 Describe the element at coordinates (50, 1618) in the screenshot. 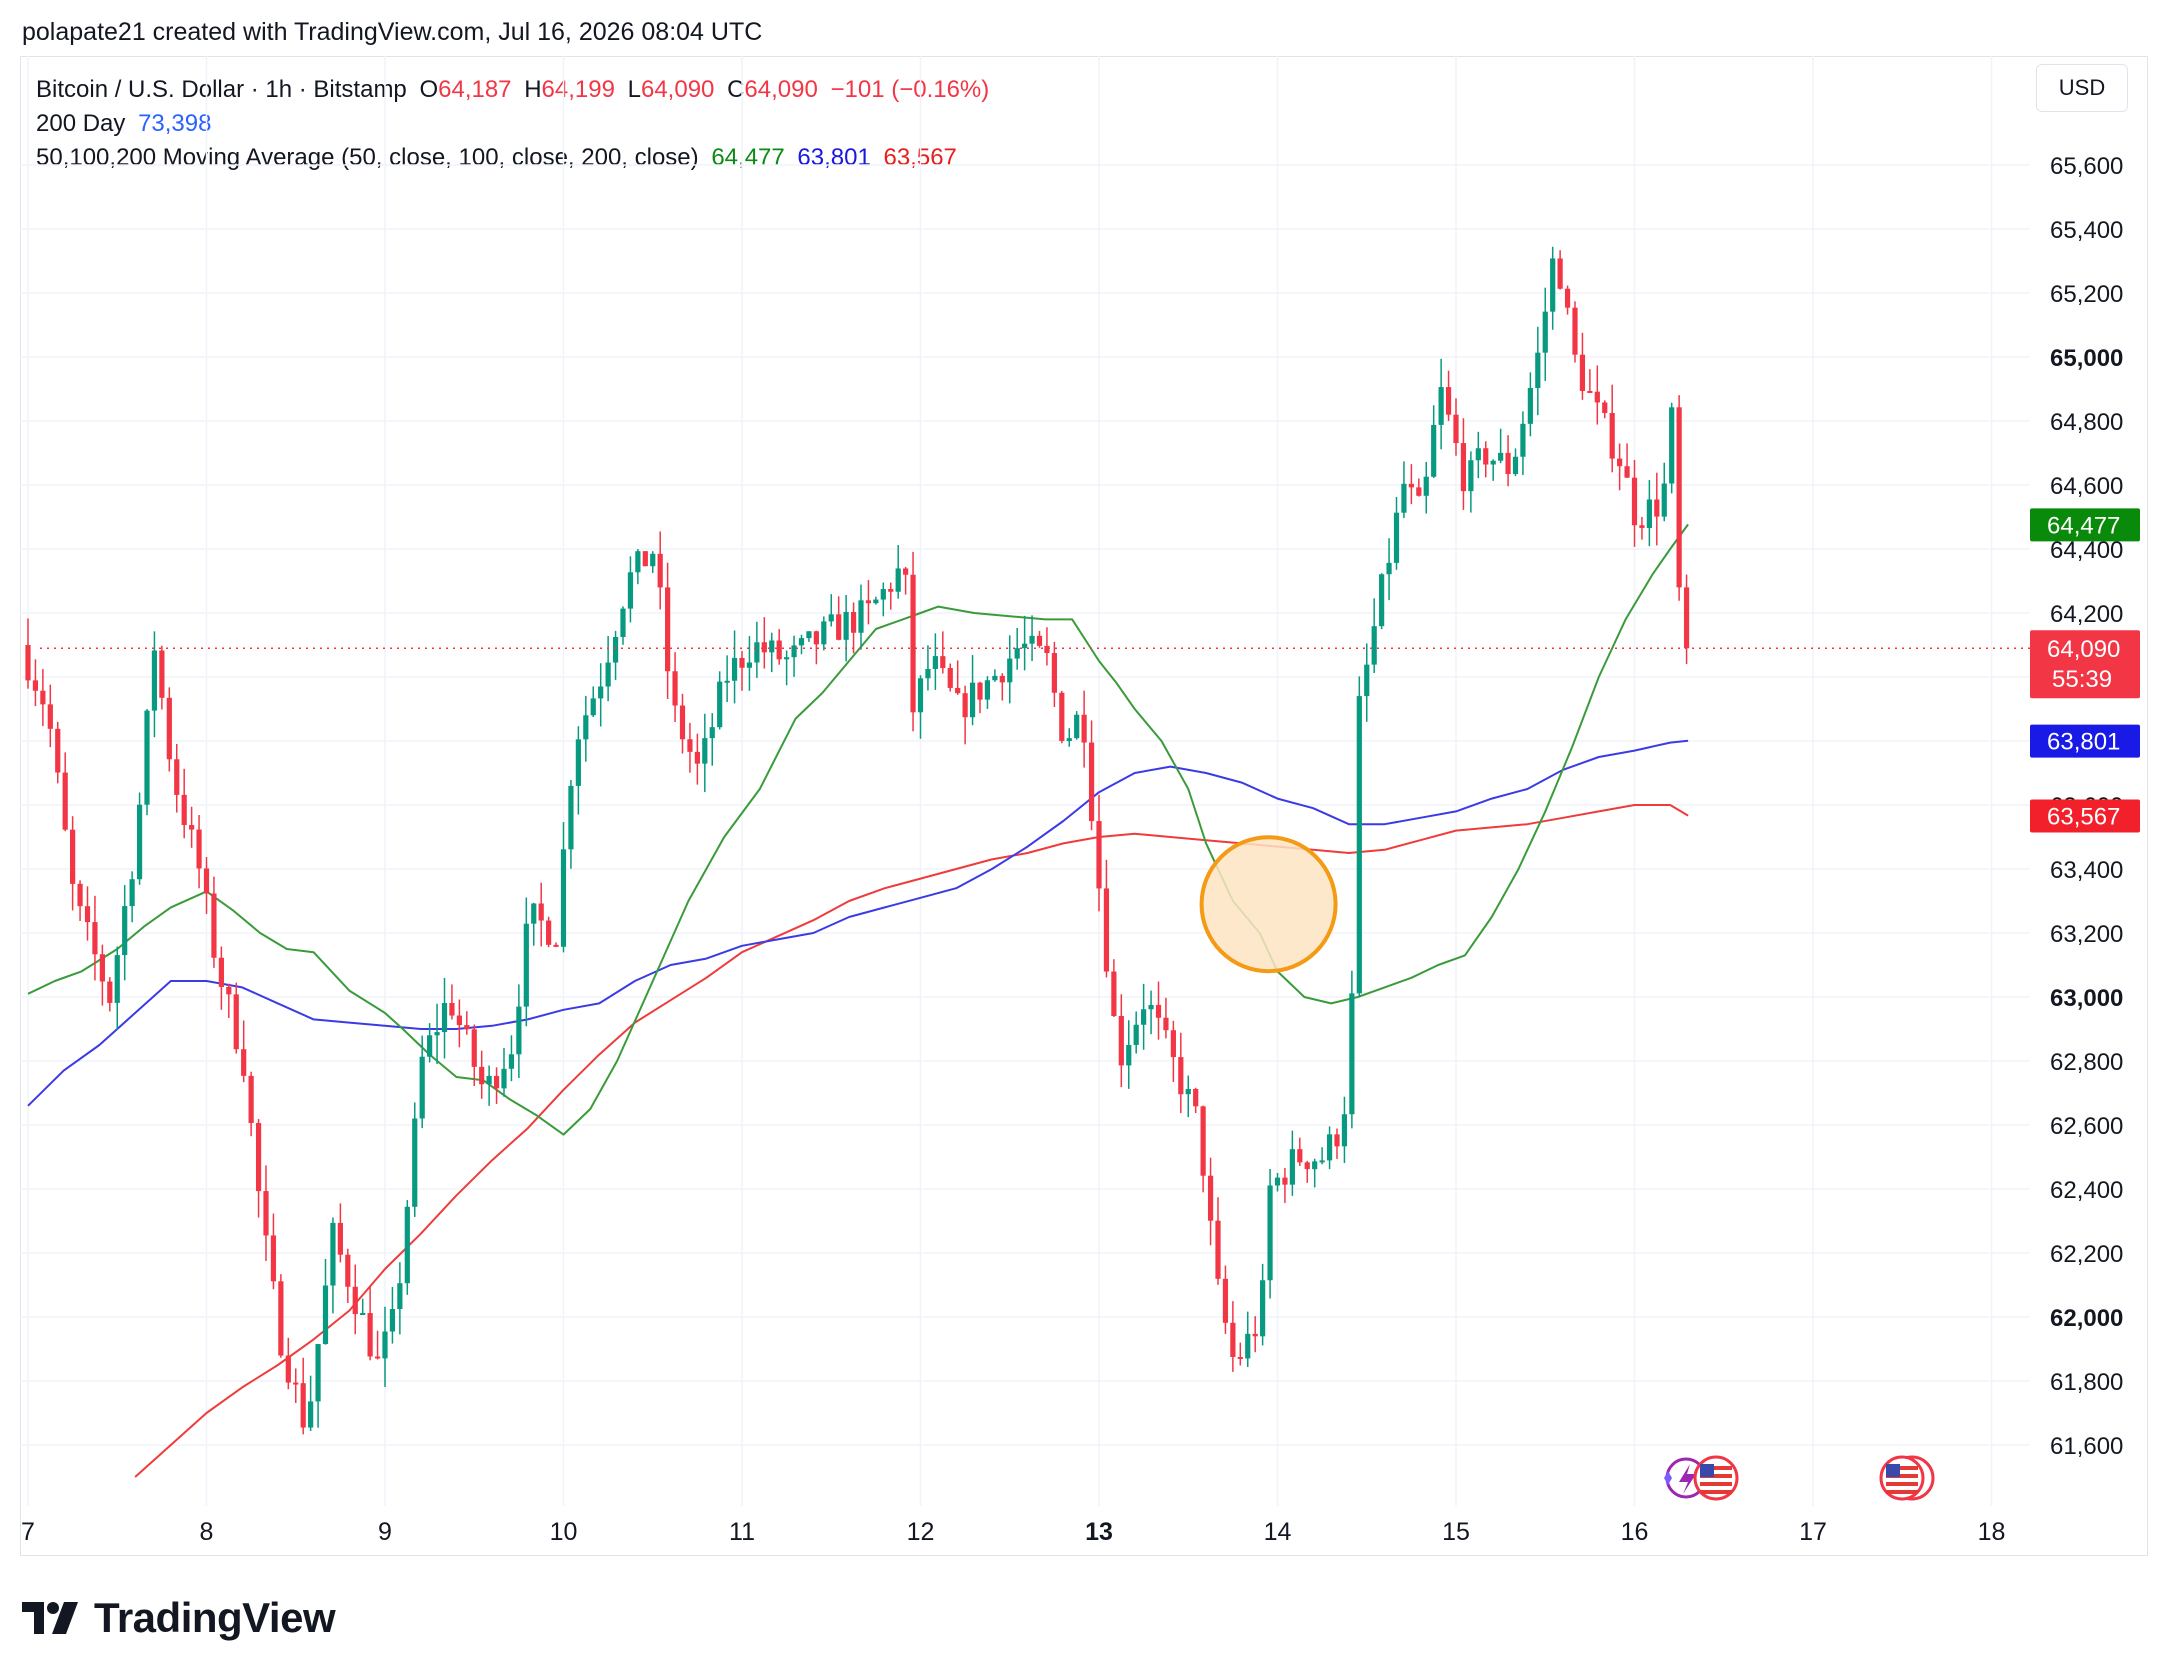

I see `tradingview-logo-icon` at that location.